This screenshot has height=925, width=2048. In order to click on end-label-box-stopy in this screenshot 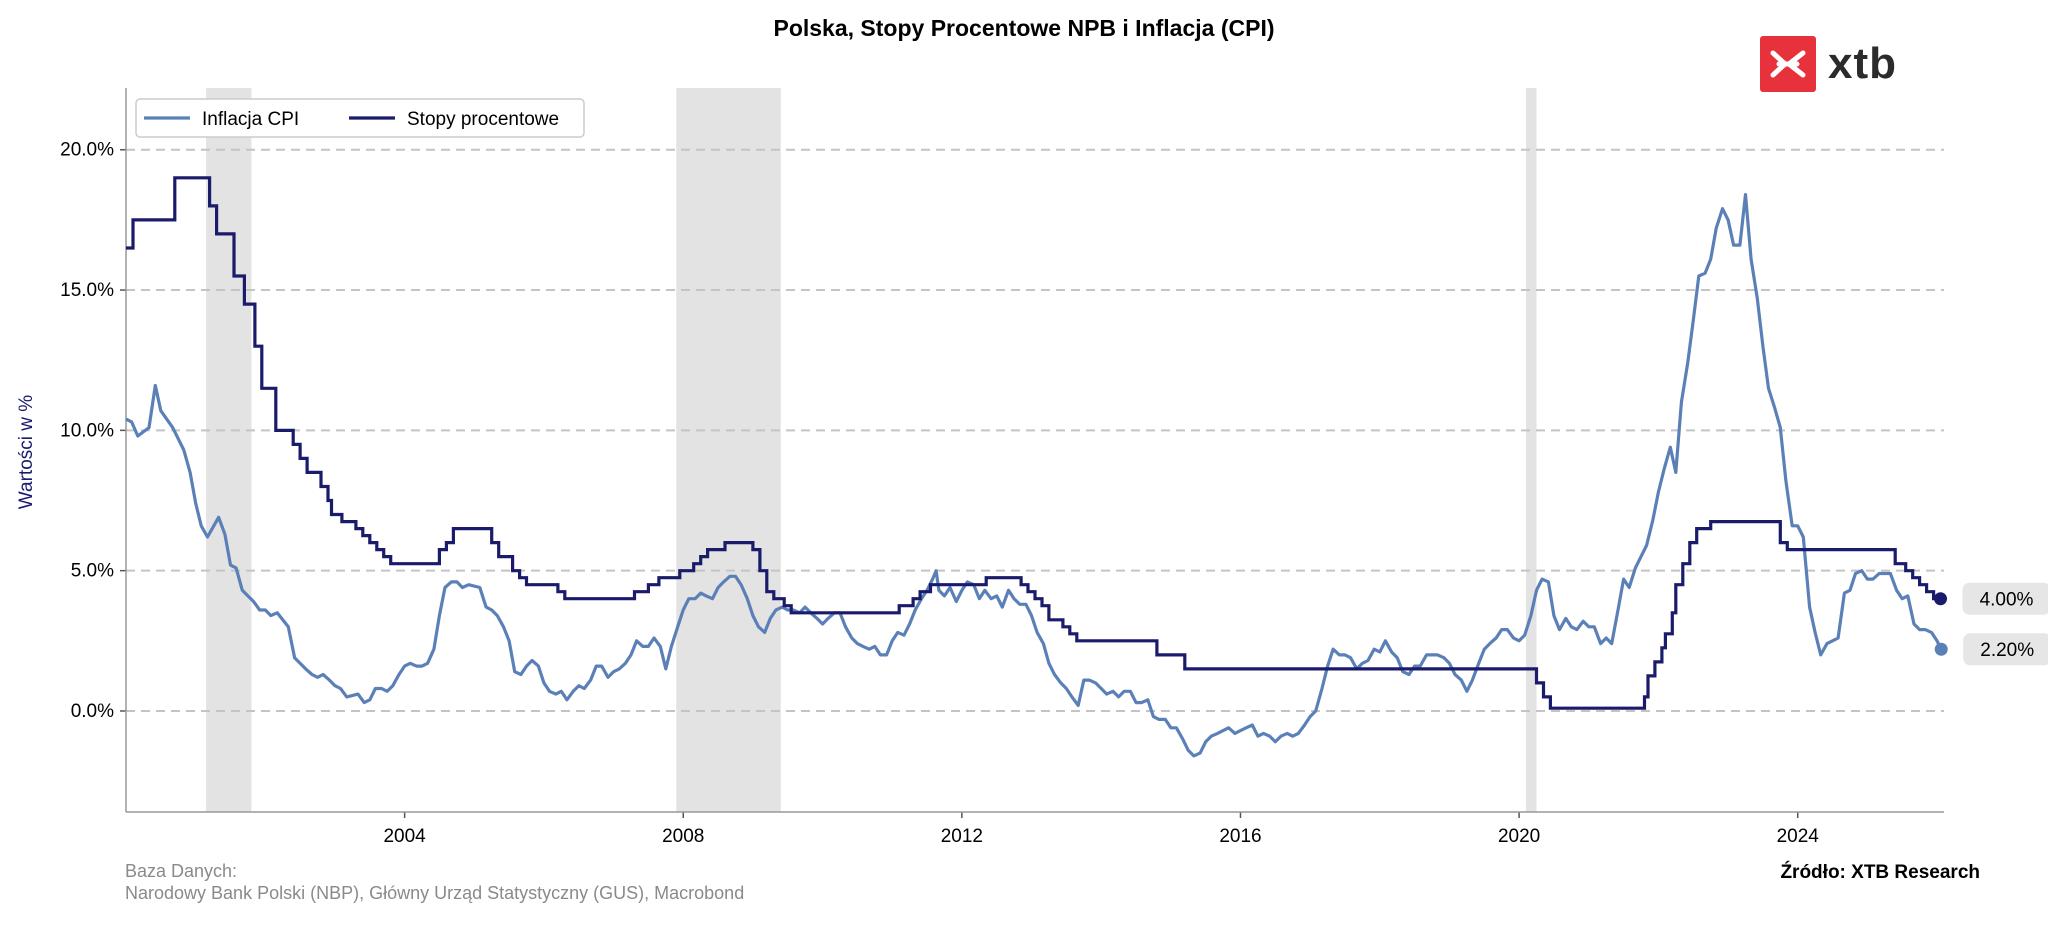, I will do `click(2005, 598)`.